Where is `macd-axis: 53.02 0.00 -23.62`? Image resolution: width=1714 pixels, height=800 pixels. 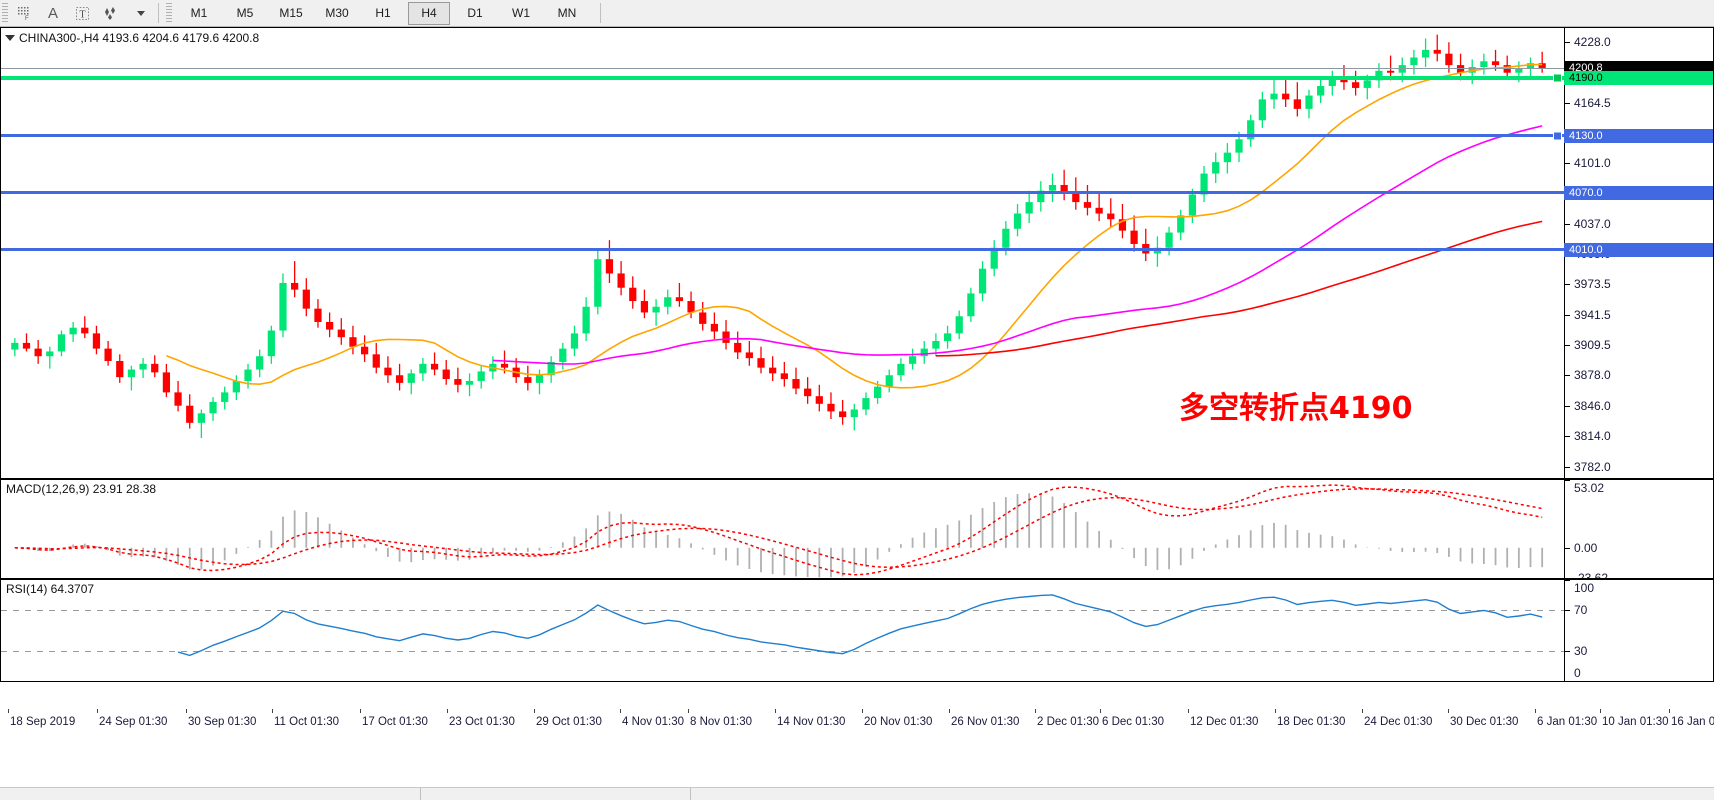
macd-axis: 53.02 0.00 -23.62 is located at coordinates (1638, 529).